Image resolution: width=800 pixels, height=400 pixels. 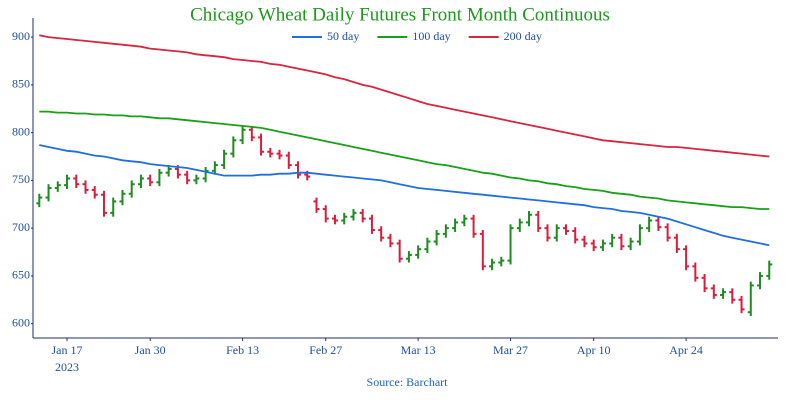 What do you see at coordinates (67, 367) in the screenshot?
I see `x-year-label: 2023` at bounding box center [67, 367].